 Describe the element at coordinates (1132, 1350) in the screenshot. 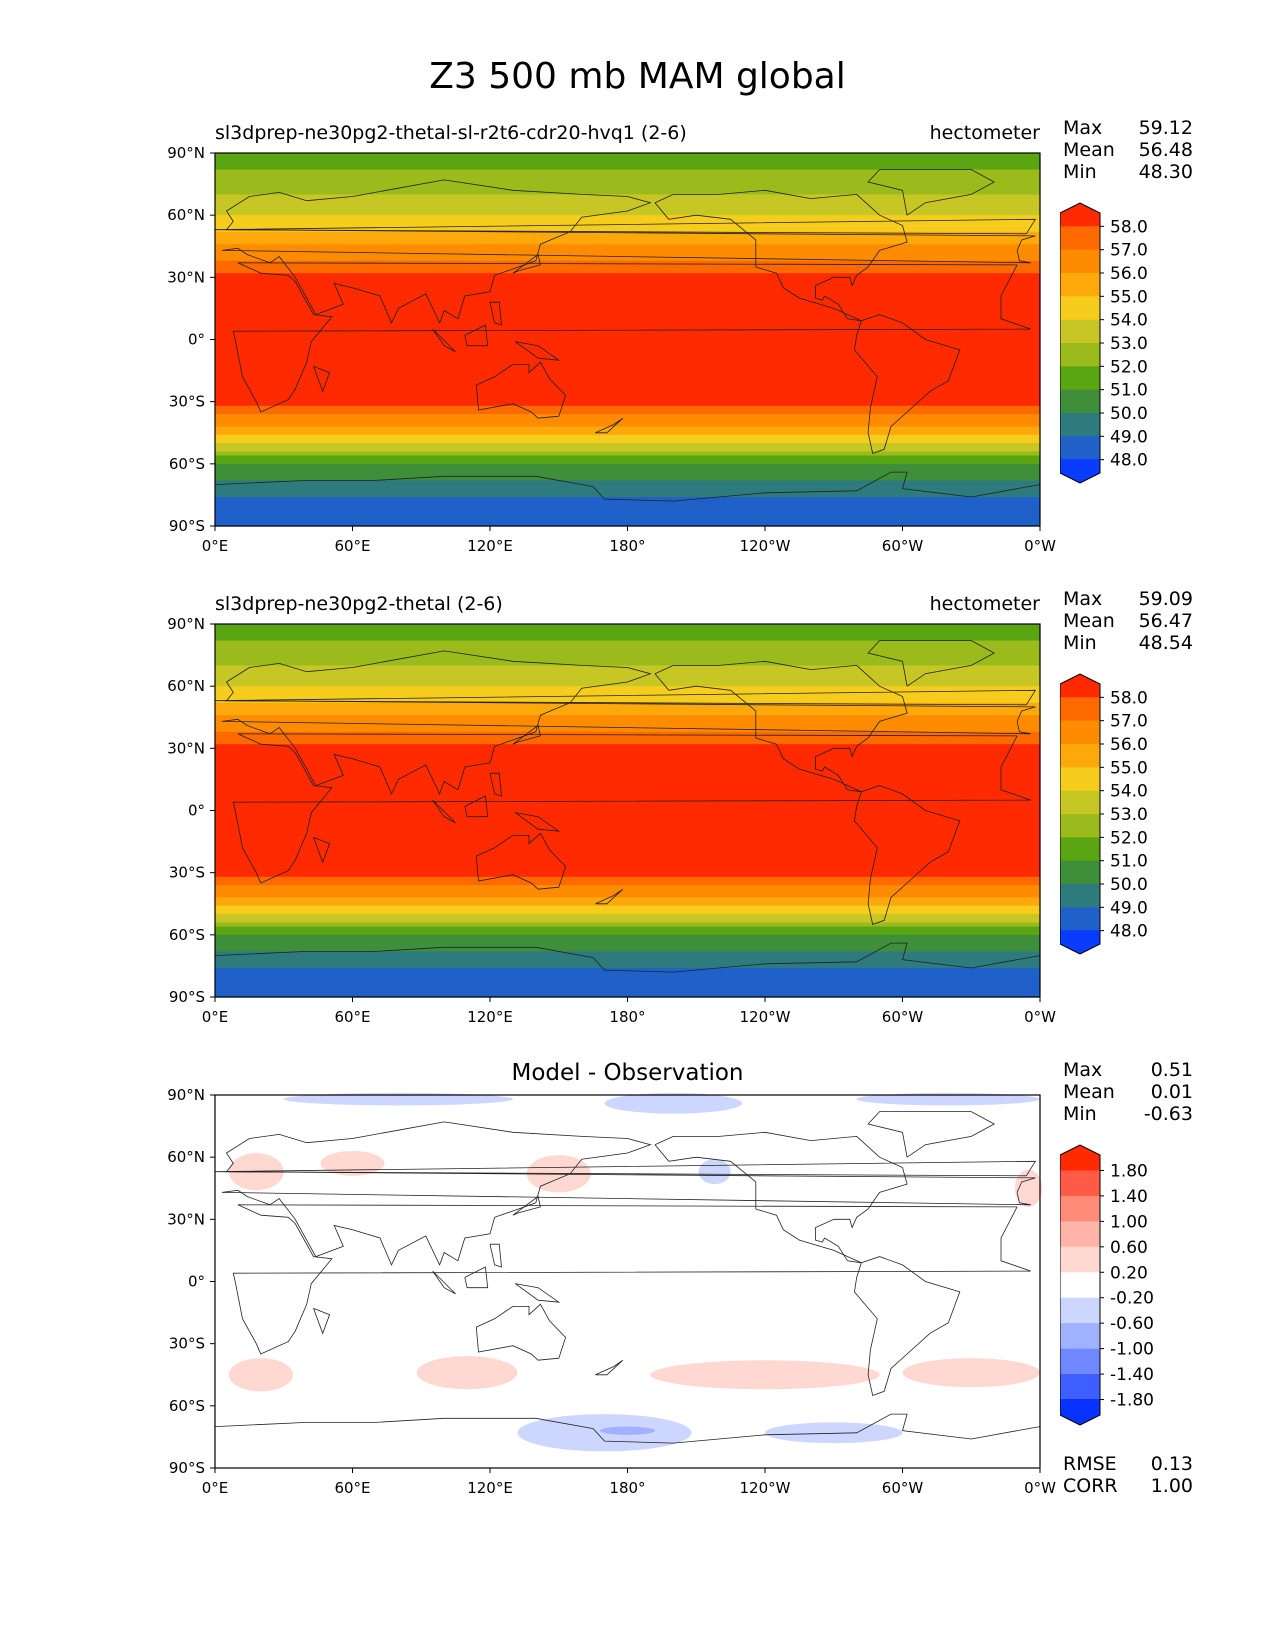

I see `colorbar-label: -1.00` at that location.